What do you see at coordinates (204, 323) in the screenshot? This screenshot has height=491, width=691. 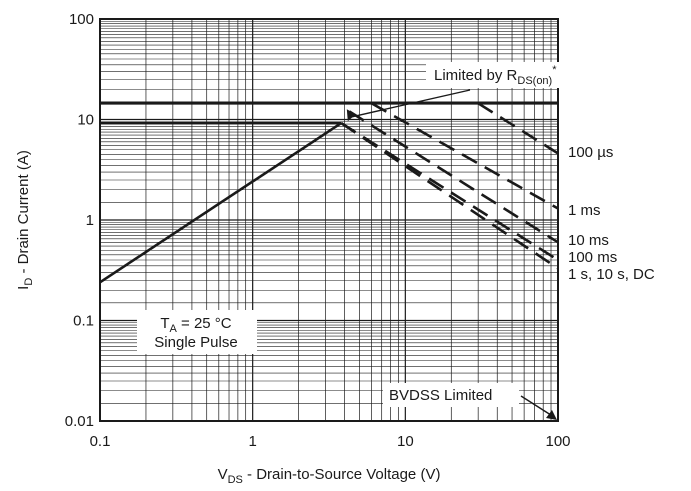 I see `conditions-rest: = 25 °C` at bounding box center [204, 323].